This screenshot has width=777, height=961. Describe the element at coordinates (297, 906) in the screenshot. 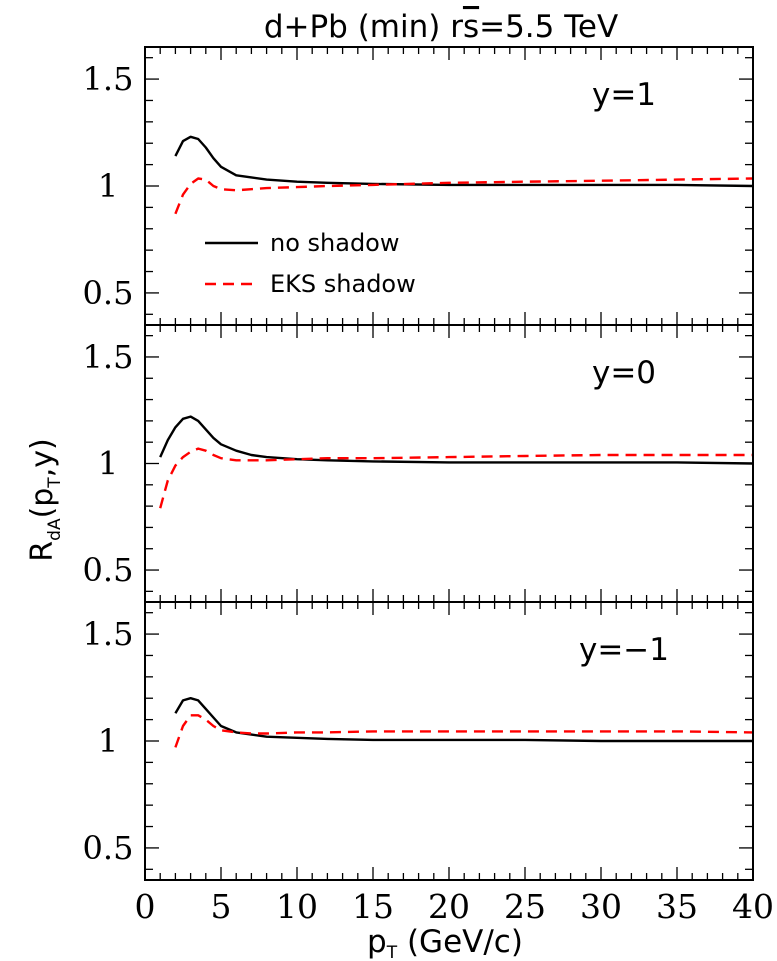

I see `x-tick-label: 10` at that location.